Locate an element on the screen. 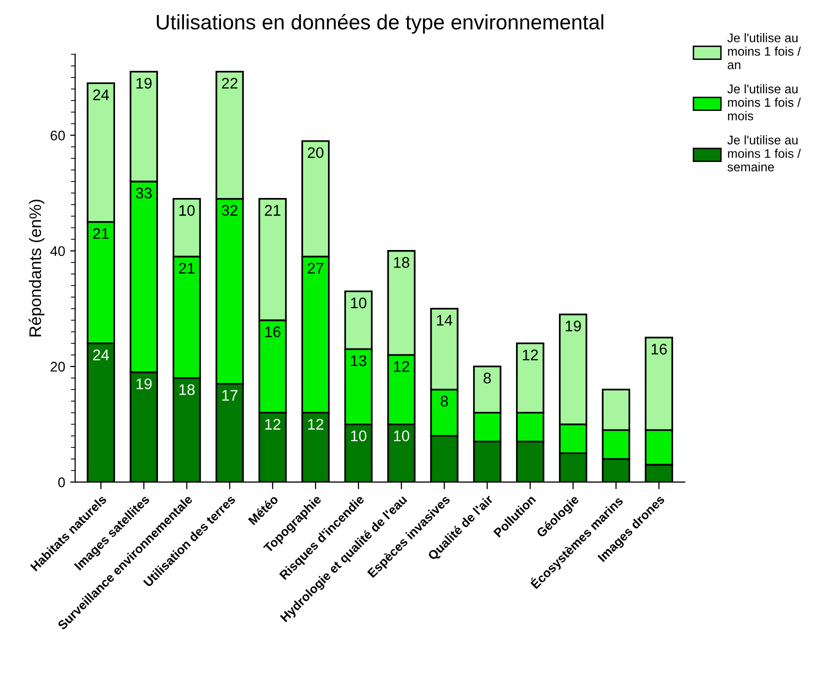 This screenshot has height=679, width=835. data-label: 20 is located at coordinates (316, 152).